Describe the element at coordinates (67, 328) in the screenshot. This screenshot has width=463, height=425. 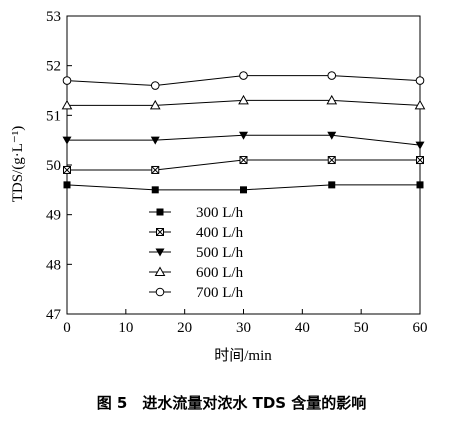
I see `x-tick-label: 0` at that location.